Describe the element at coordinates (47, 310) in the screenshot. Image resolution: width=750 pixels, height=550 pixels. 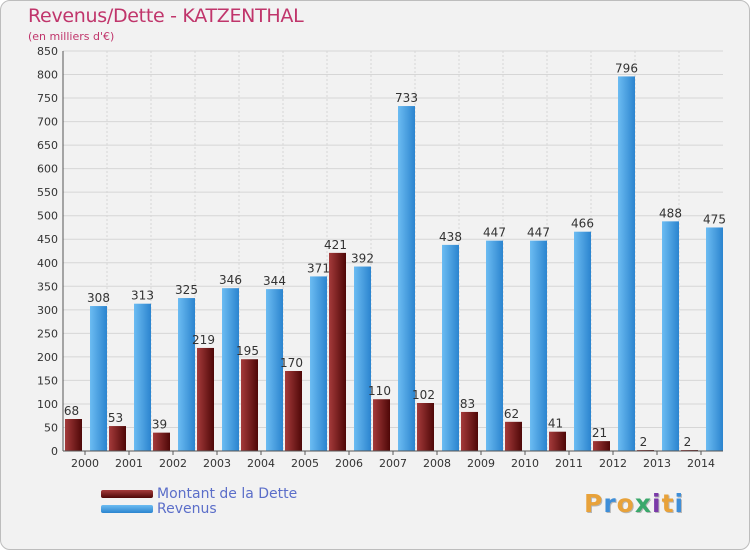
I see `y-tick-label-300: 300` at that location.